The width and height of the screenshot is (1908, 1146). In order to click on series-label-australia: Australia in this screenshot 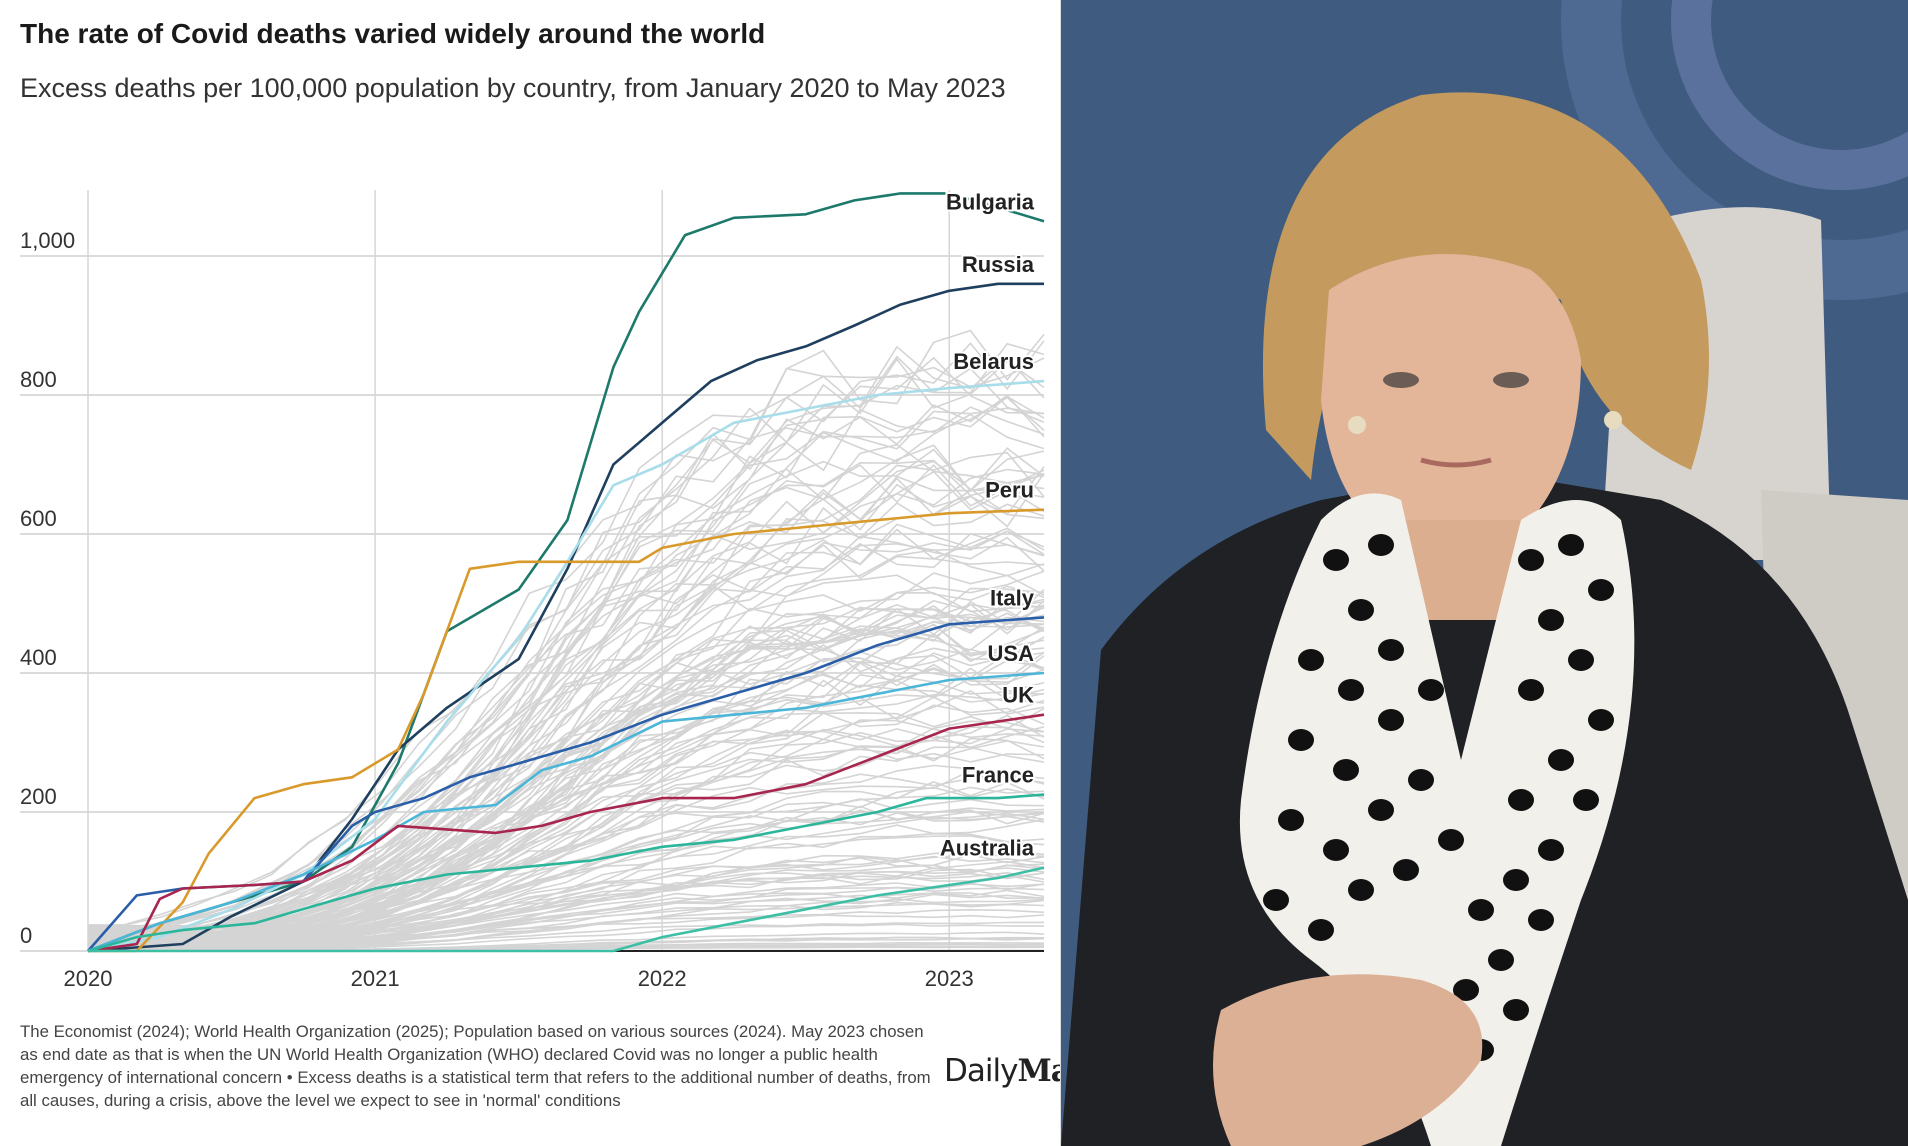, I will do `click(987, 848)`.